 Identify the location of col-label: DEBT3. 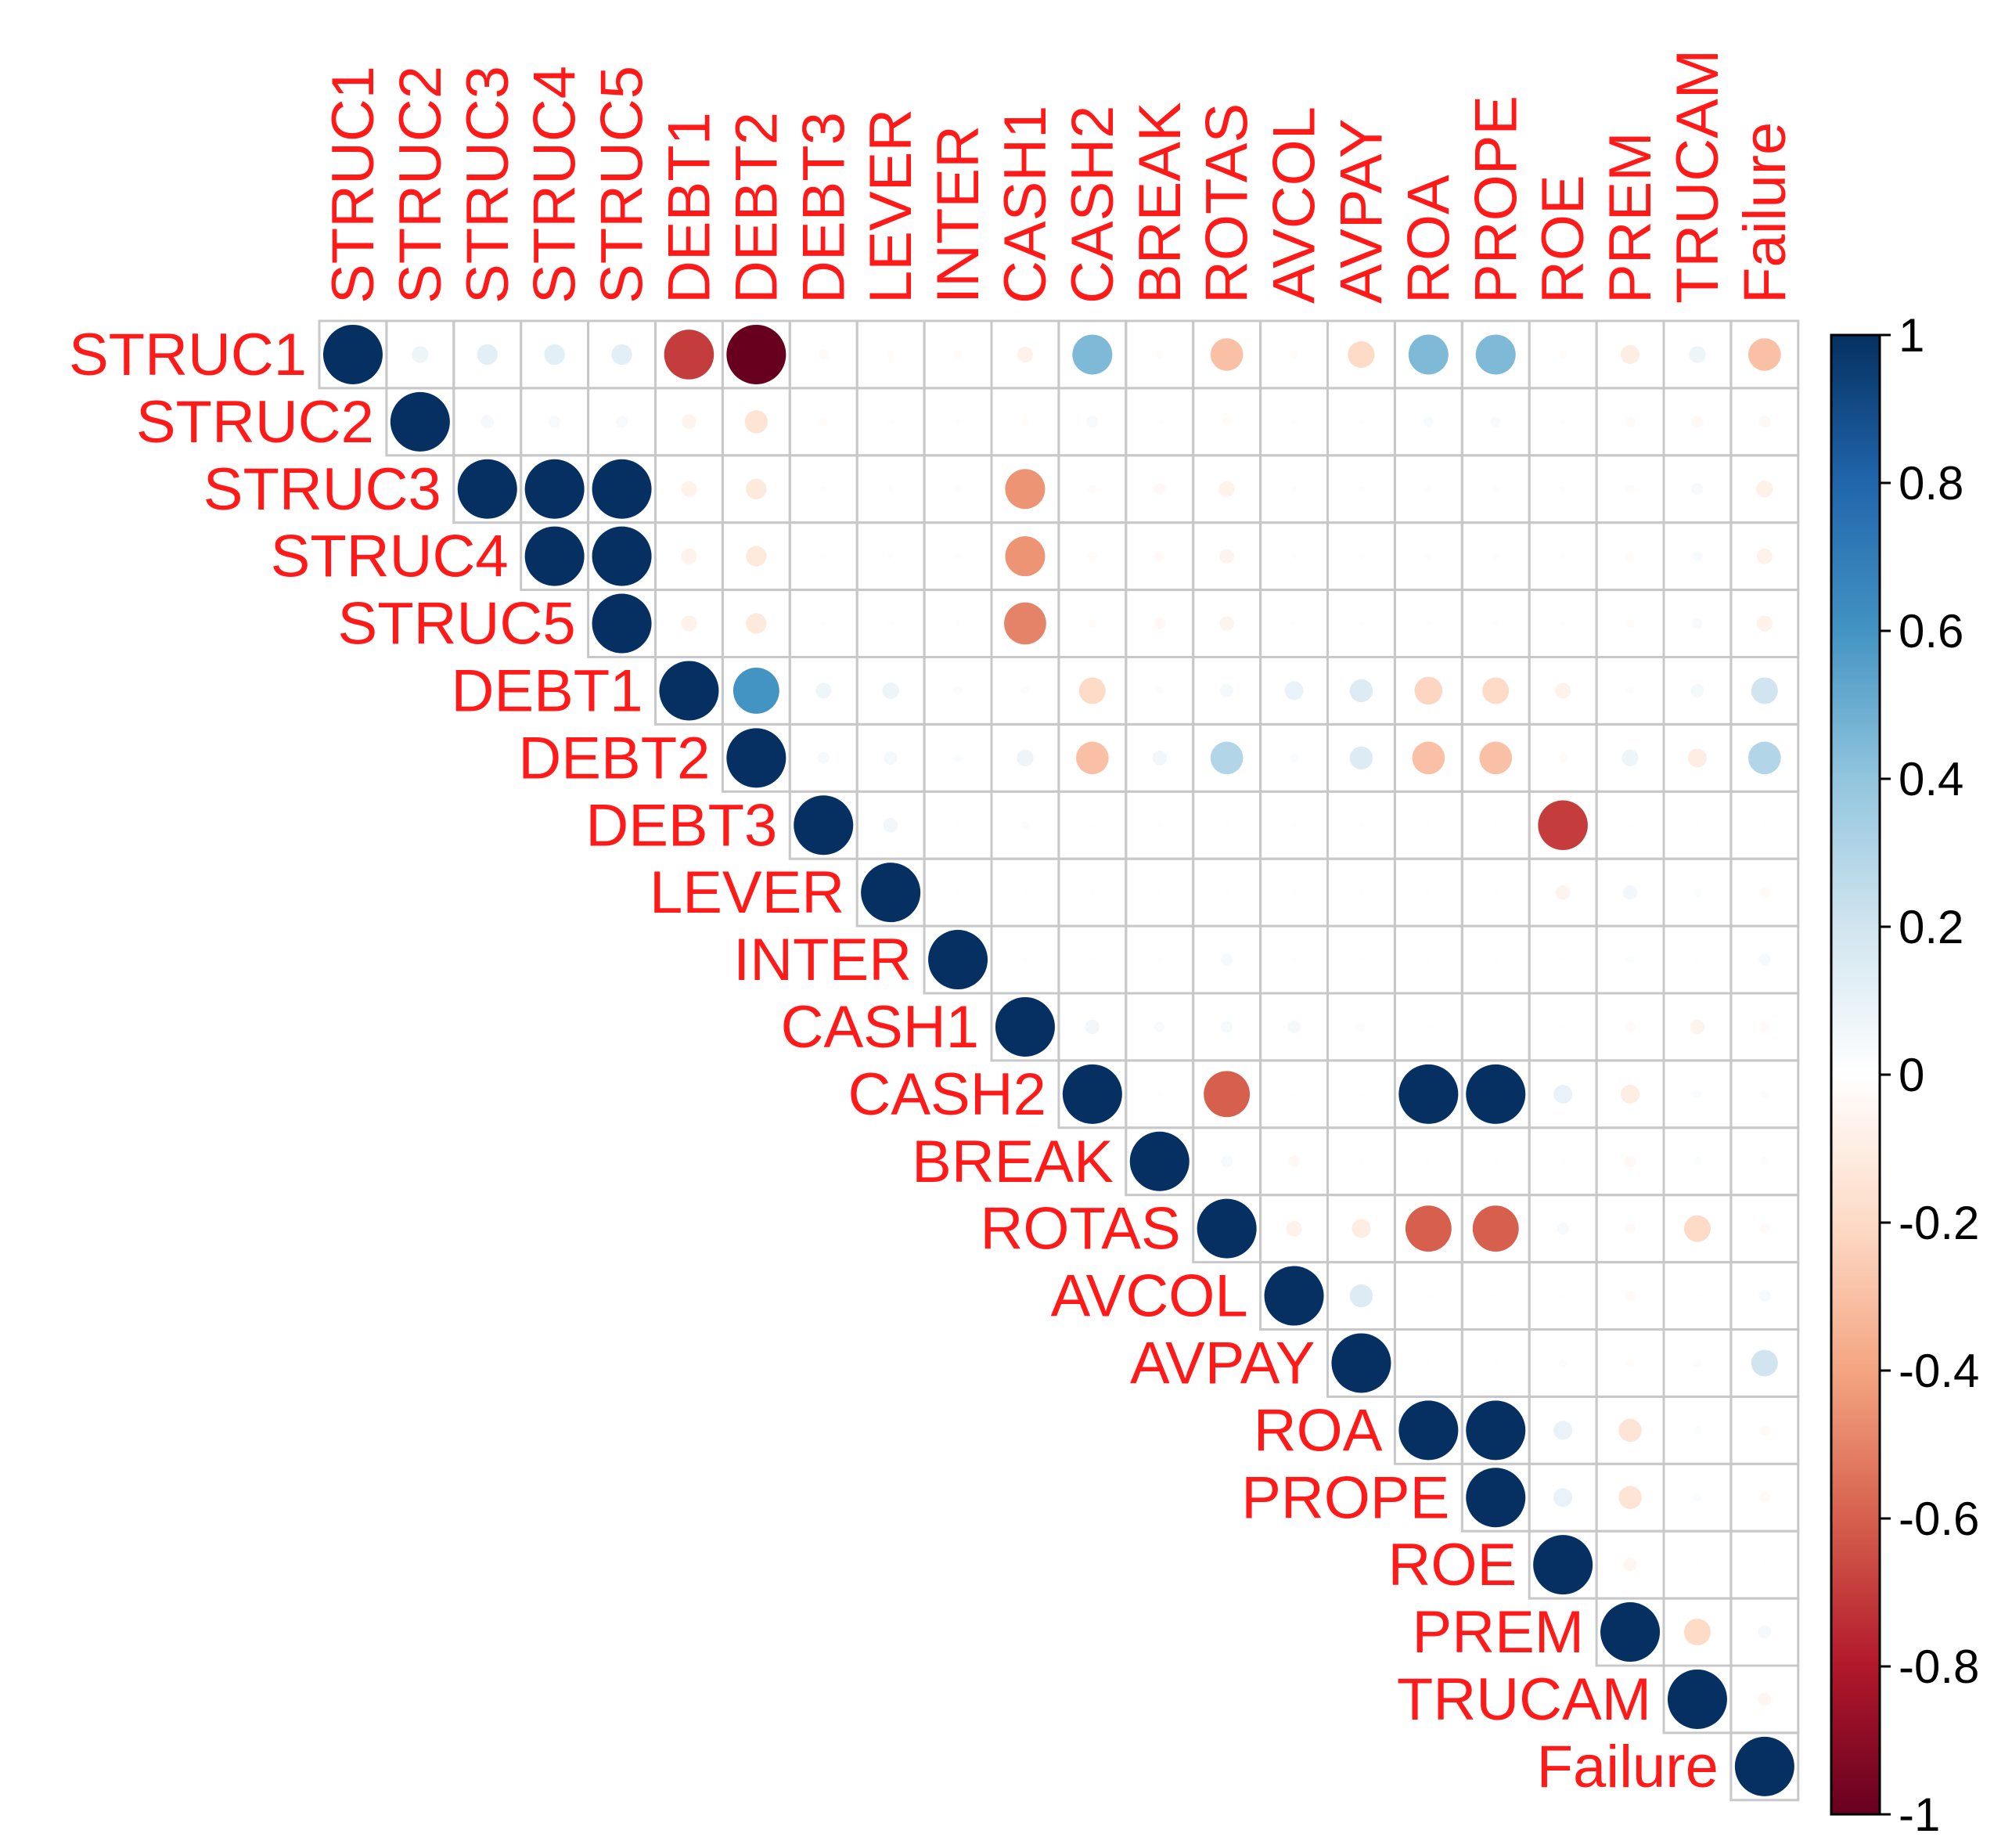
(823, 208).